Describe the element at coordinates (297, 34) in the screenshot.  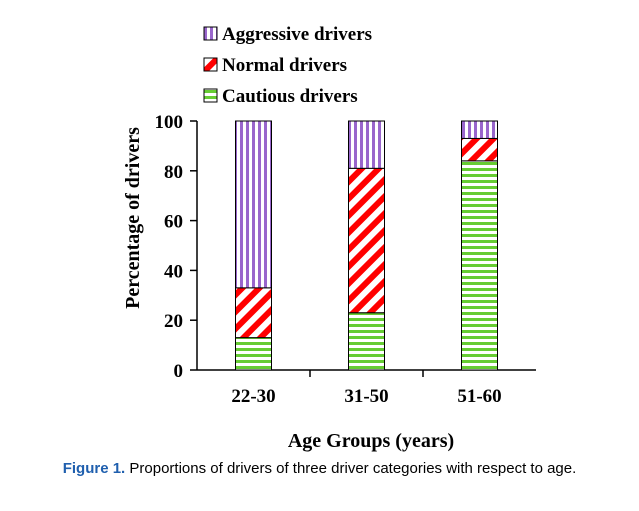
I see `legend-label: Aggressive drivers` at that location.